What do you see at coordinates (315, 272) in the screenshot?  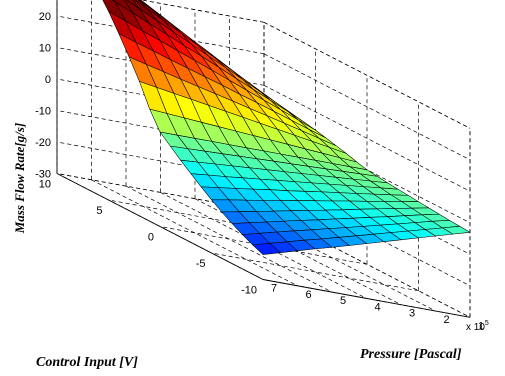 I see `y-gridline-floor` at bounding box center [315, 272].